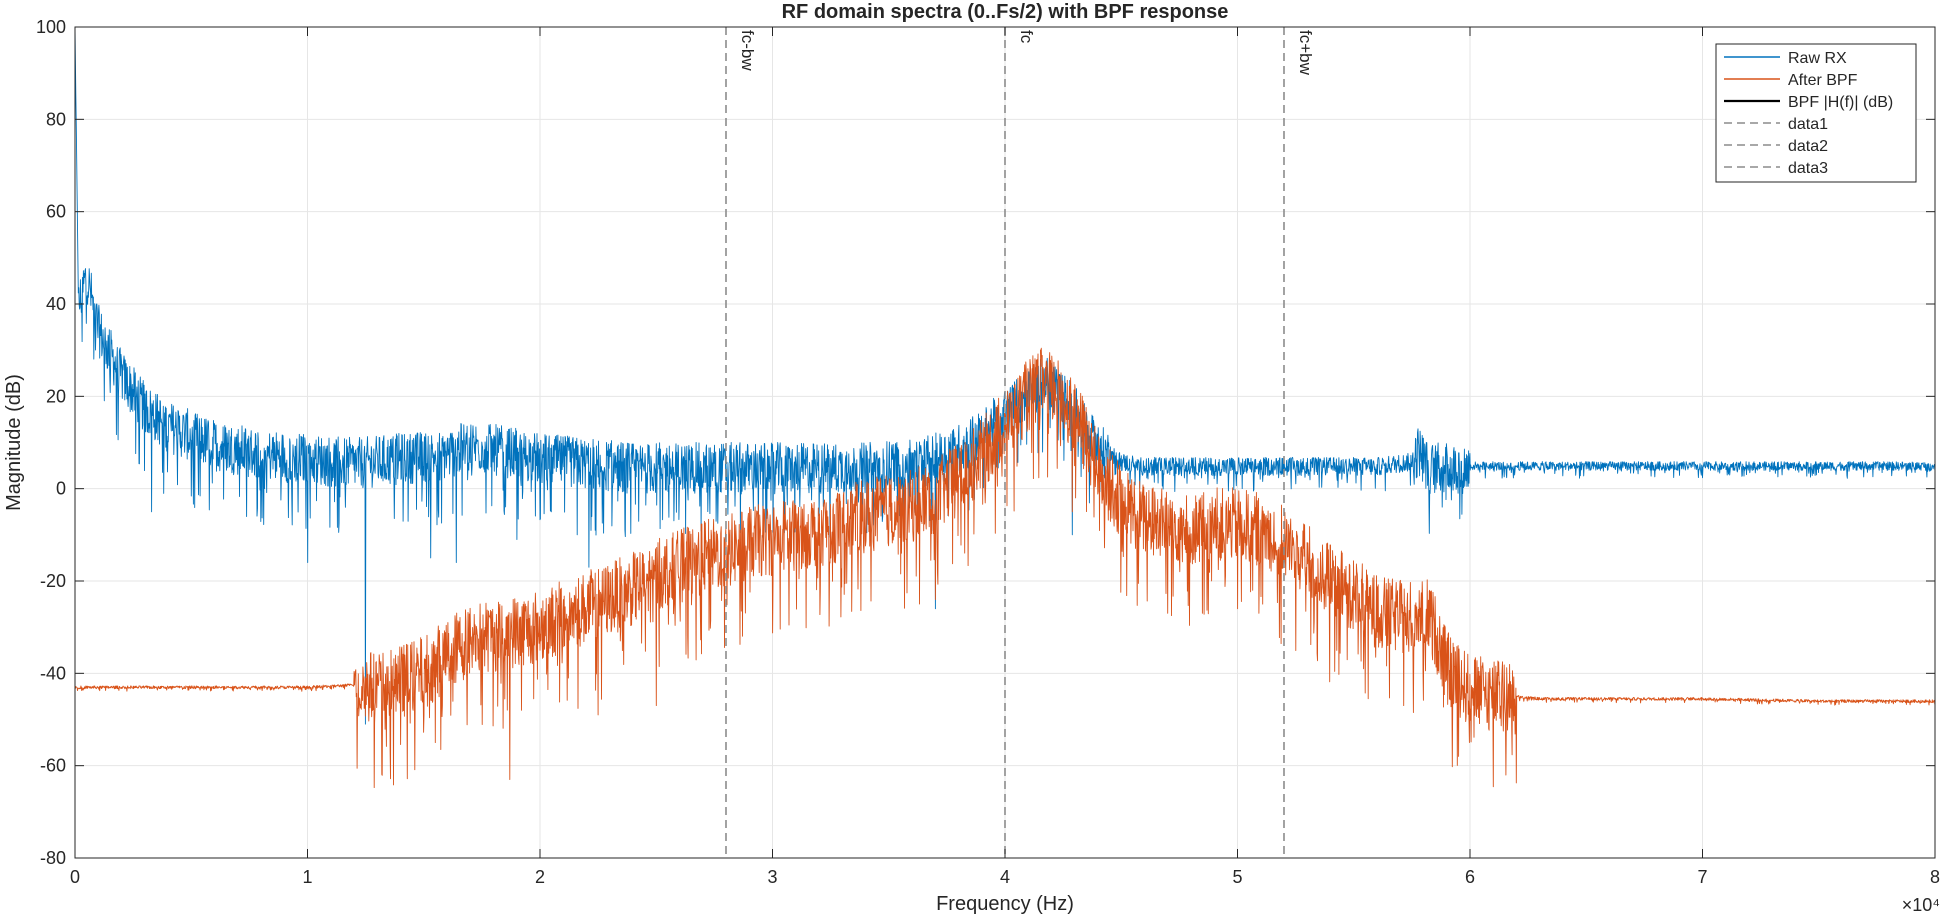 The image size is (1943, 918). What do you see at coordinates (772, 877) in the screenshot?
I see `x-tick-label: 3` at bounding box center [772, 877].